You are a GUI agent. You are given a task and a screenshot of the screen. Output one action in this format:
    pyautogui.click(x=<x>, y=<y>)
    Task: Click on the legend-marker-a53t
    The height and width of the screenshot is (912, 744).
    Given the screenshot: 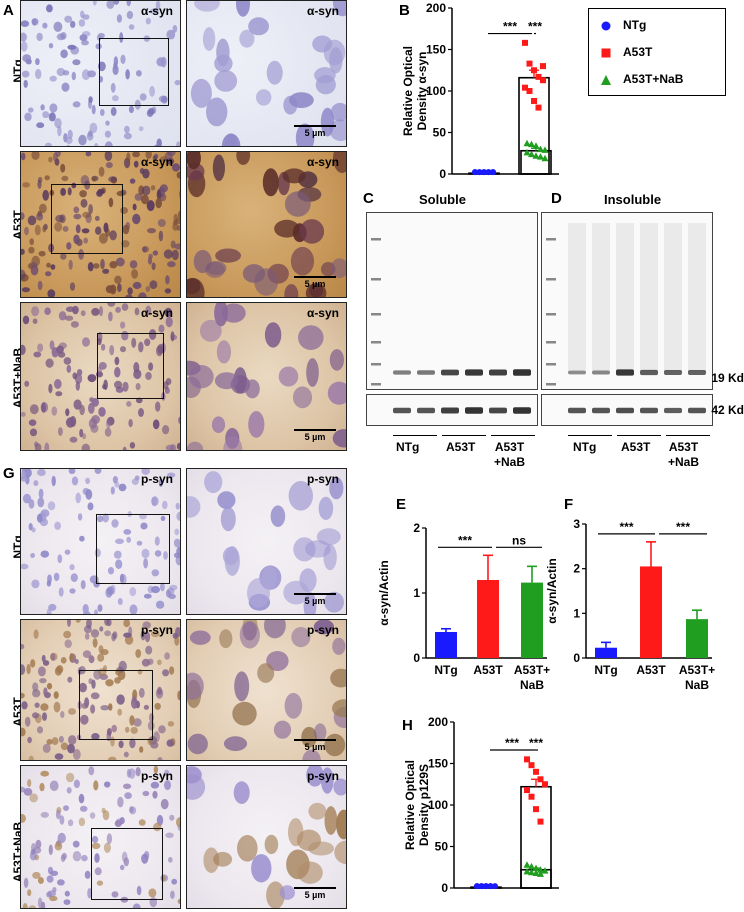 What is the action you would take?
    pyautogui.click(x=606, y=53)
    